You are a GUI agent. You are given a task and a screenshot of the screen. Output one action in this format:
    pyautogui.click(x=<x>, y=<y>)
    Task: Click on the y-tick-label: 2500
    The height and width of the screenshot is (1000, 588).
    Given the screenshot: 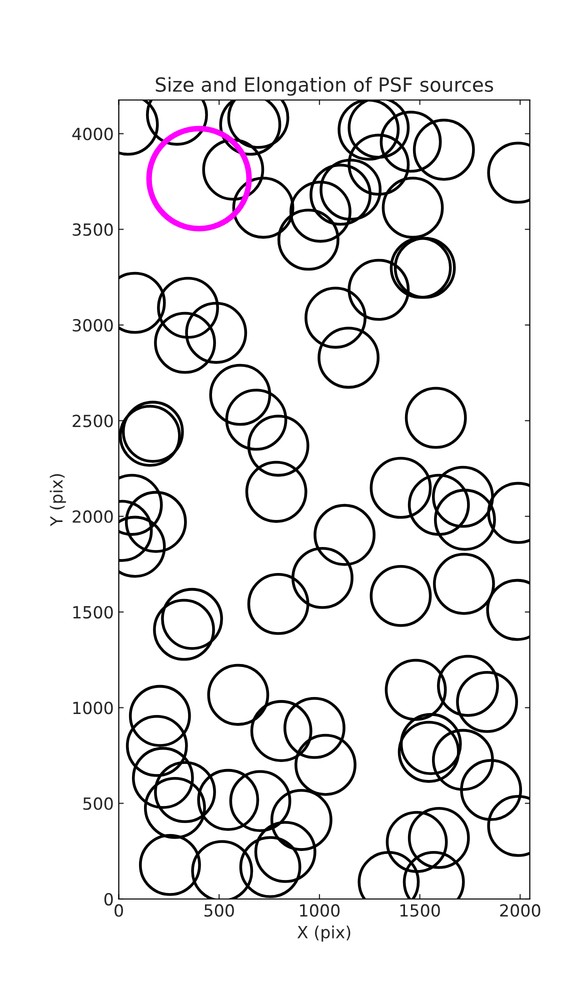 What is the action you would take?
    pyautogui.click(x=92, y=421)
    